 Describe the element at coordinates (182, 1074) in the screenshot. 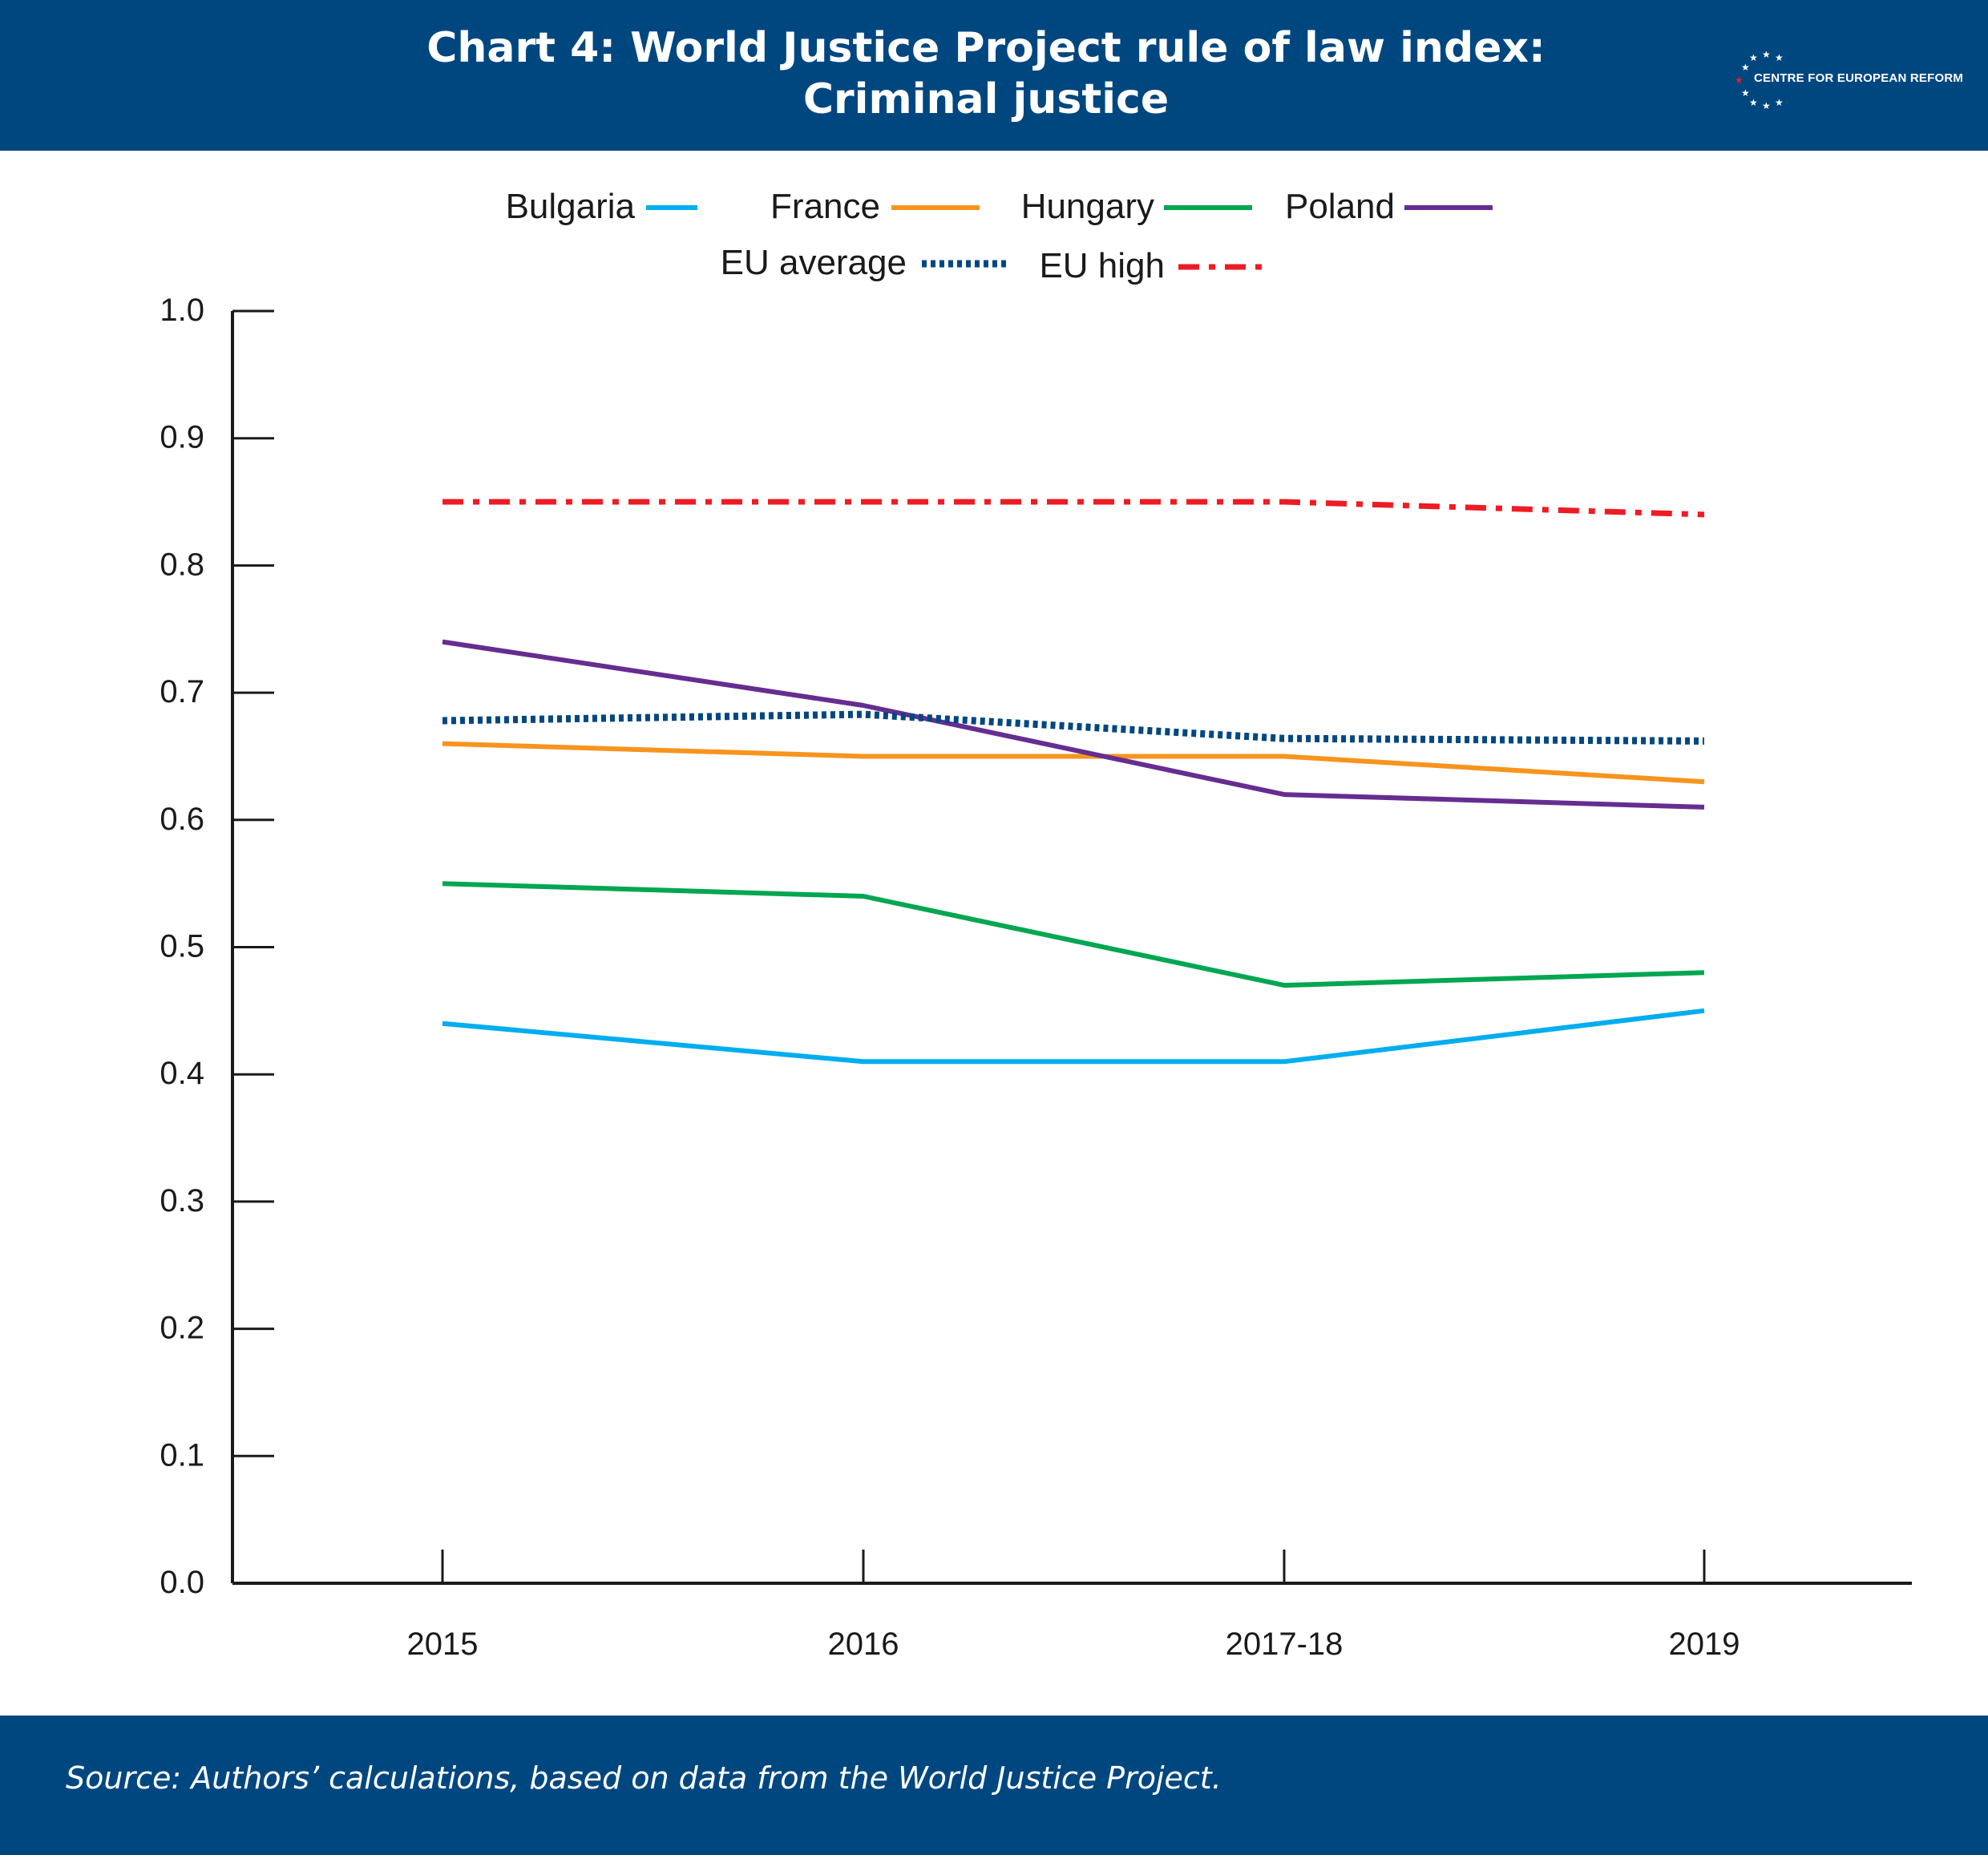

I see `y-tick-label: 0.4` at that location.